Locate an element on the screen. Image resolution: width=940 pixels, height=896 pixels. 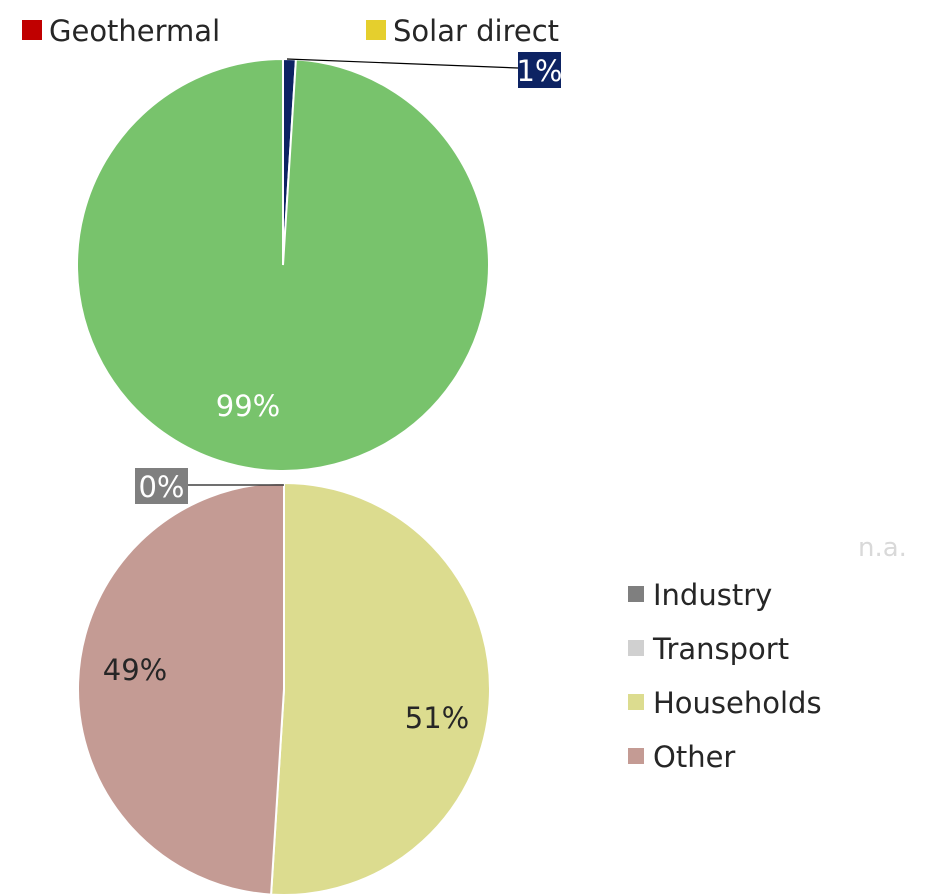
data-label-1pct: 1% is located at coordinates (539, 71).